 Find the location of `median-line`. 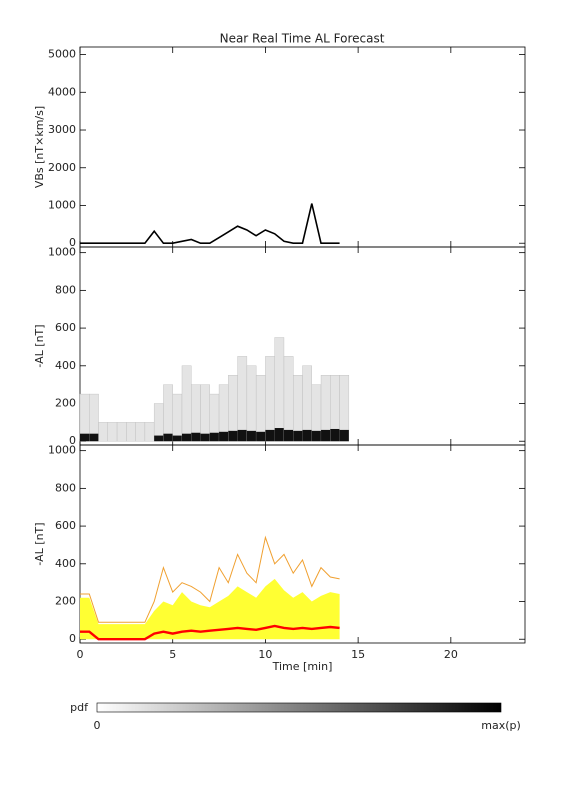

median-line is located at coordinates (210, 632).